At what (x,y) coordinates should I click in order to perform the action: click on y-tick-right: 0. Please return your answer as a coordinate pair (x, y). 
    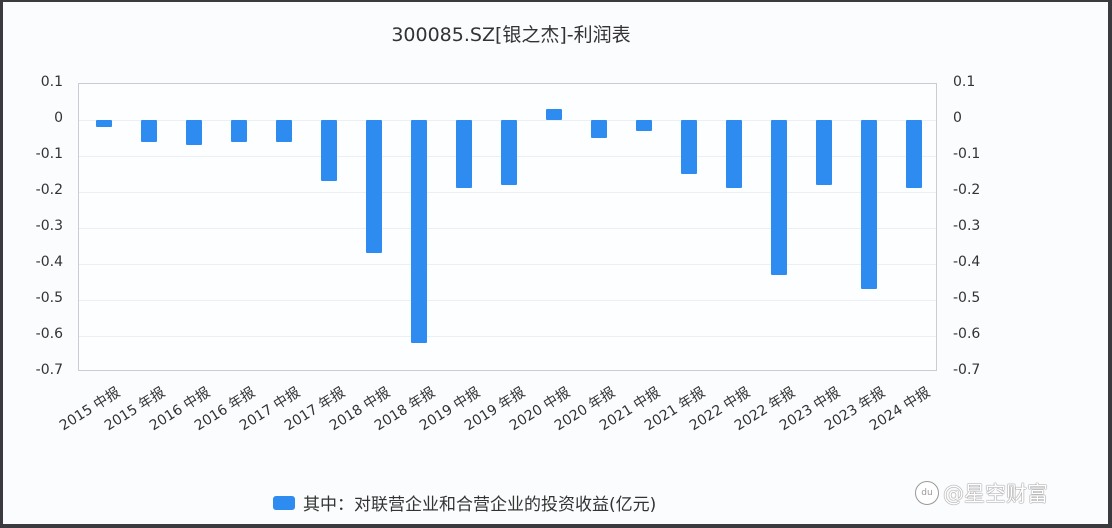
    Looking at the image, I should click on (957, 118).